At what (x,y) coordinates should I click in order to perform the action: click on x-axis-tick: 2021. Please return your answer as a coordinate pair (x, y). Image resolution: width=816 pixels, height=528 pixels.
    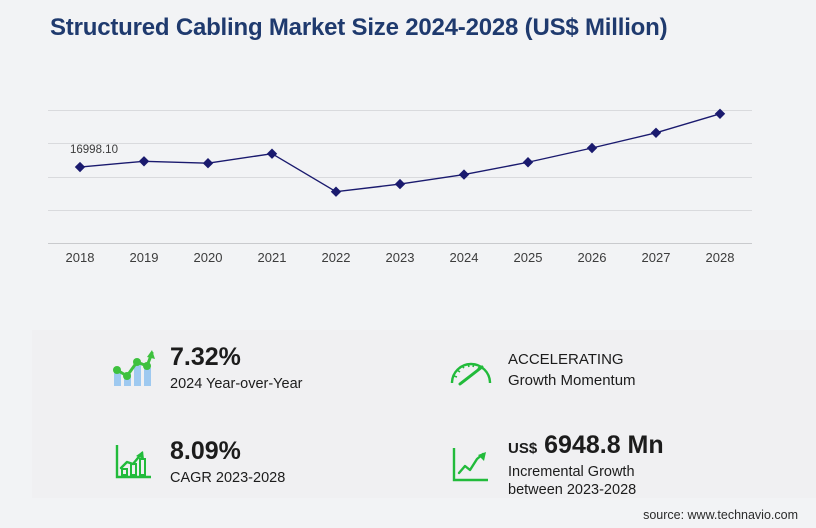
    Looking at the image, I should click on (272, 257).